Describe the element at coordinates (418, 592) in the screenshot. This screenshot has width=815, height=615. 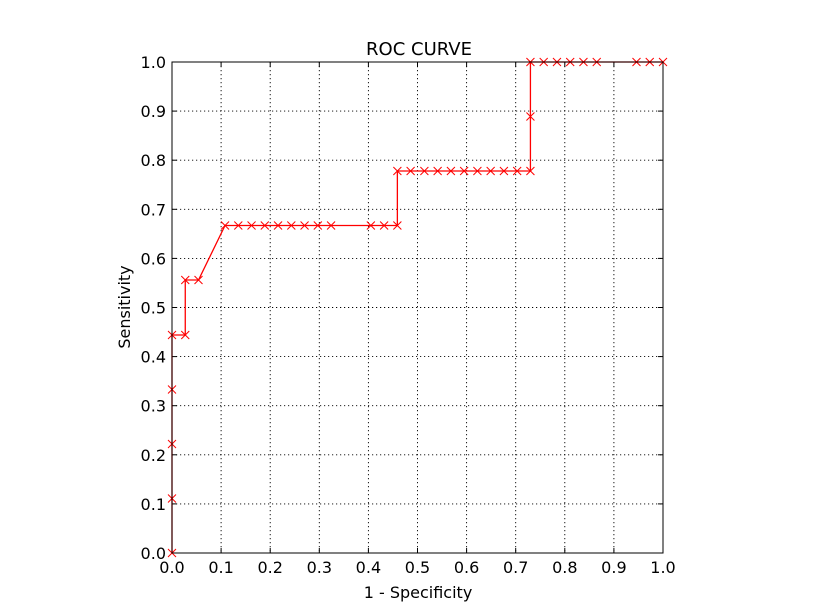
I see `x-axis-label: 1 - Specificity` at that location.